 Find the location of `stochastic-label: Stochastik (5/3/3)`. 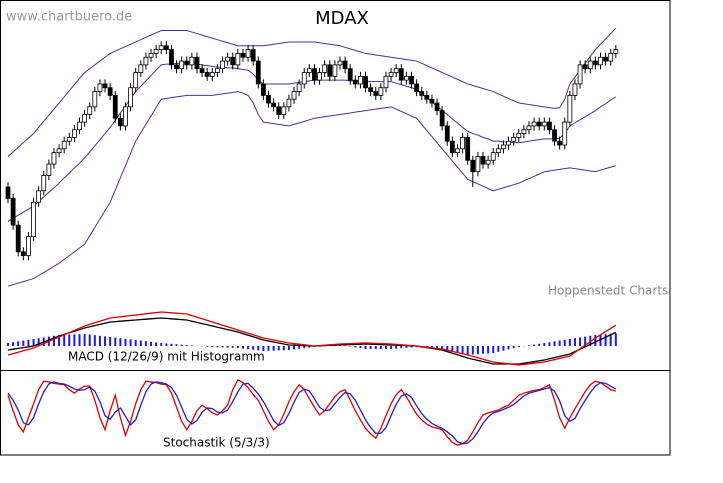

stochastic-label: Stochastik (5/3/3) is located at coordinates (216, 443).